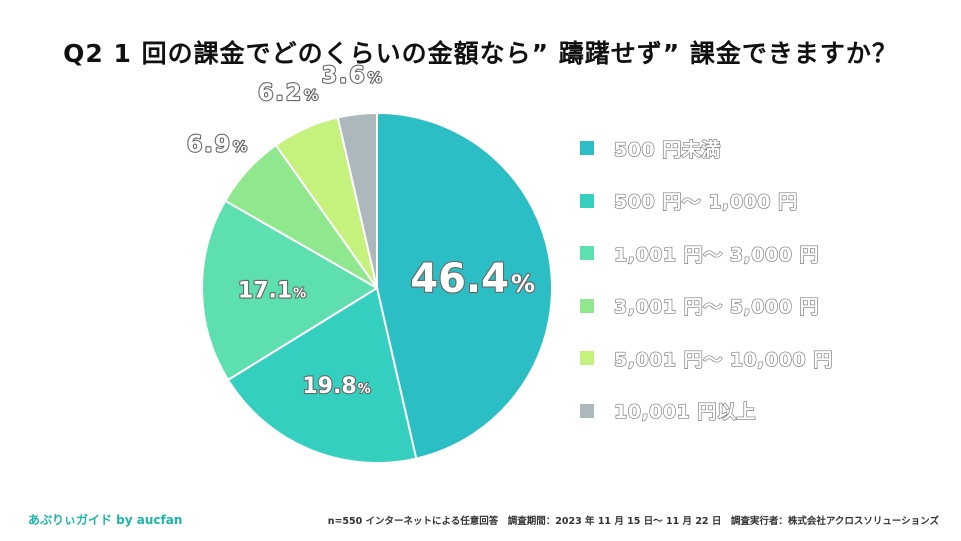 Image resolution: width=961 pixels, height=541 pixels. I want to click on legend-item-4: 3,001 円〜 5,000 円, so click(699, 306).